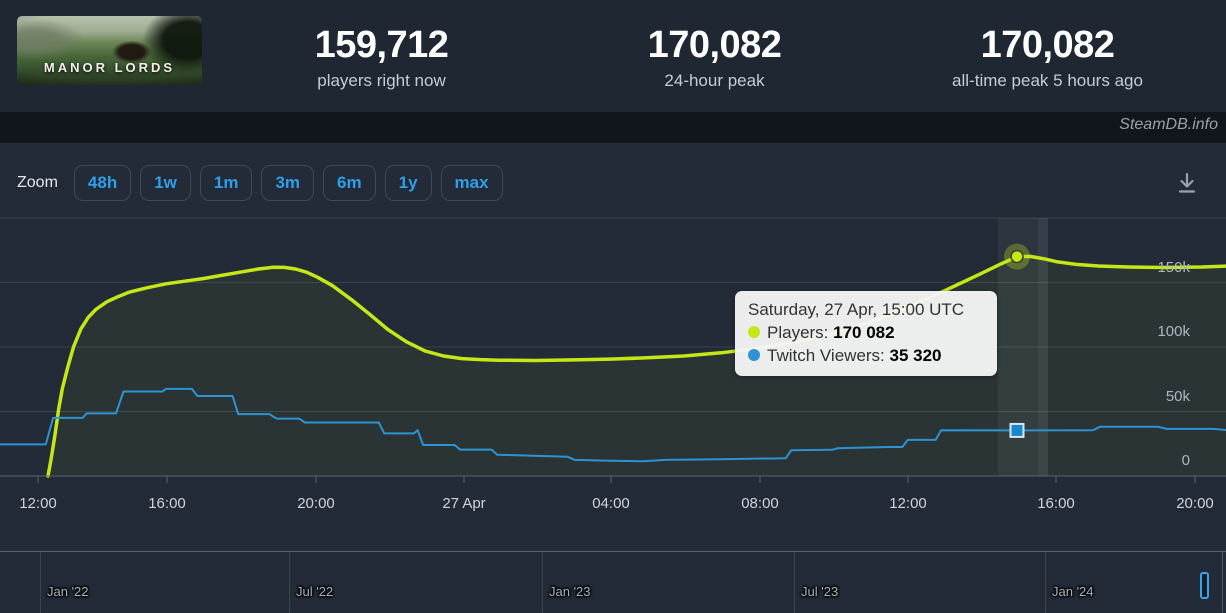 The width and height of the screenshot is (1226, 613). I want to click on players-now-label: players right now, so click(381, 81).